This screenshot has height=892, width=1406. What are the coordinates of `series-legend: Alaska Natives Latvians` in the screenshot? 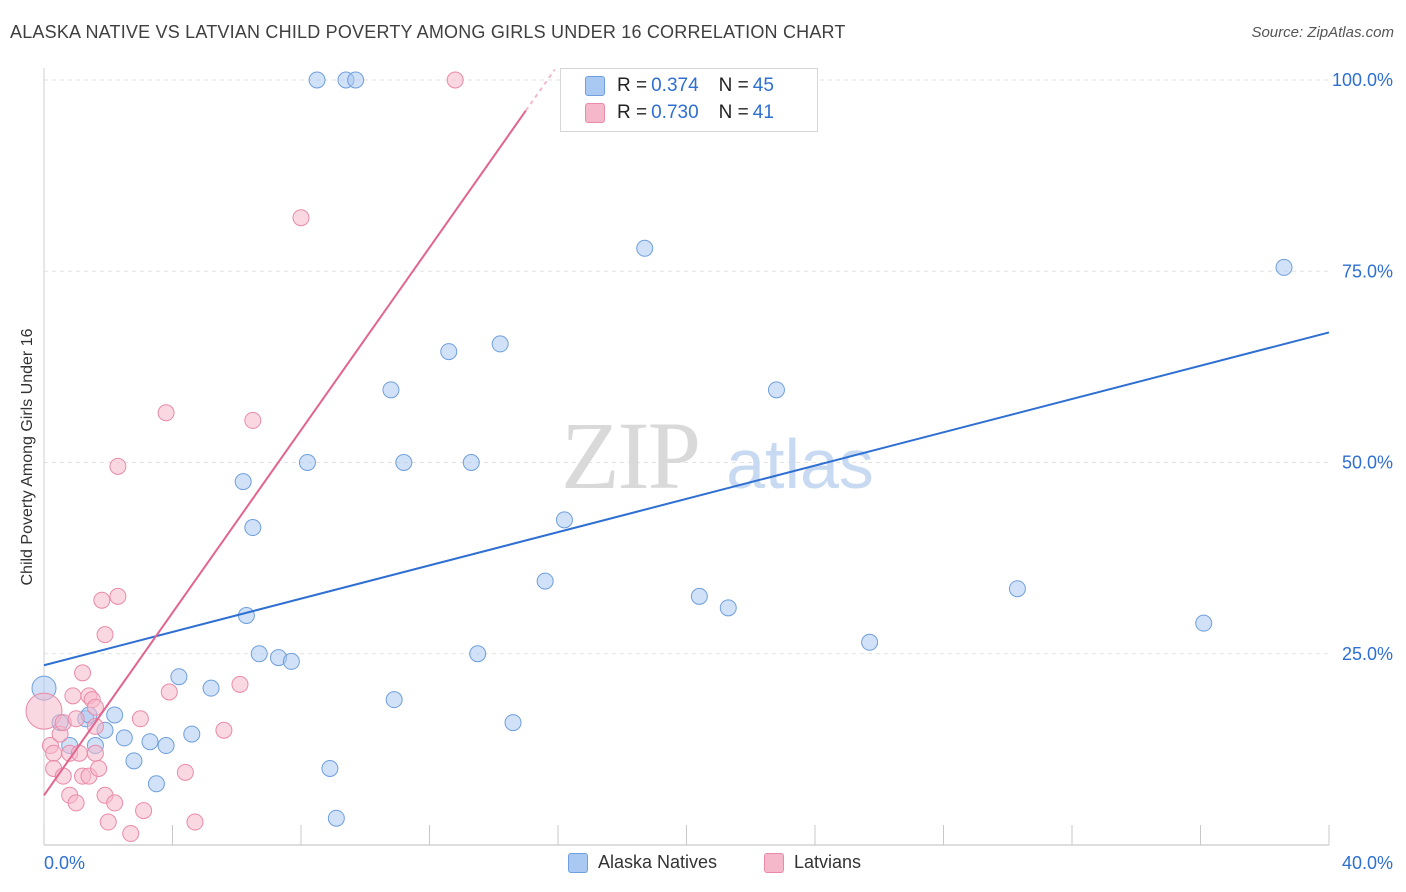 It's located at (703, 865).